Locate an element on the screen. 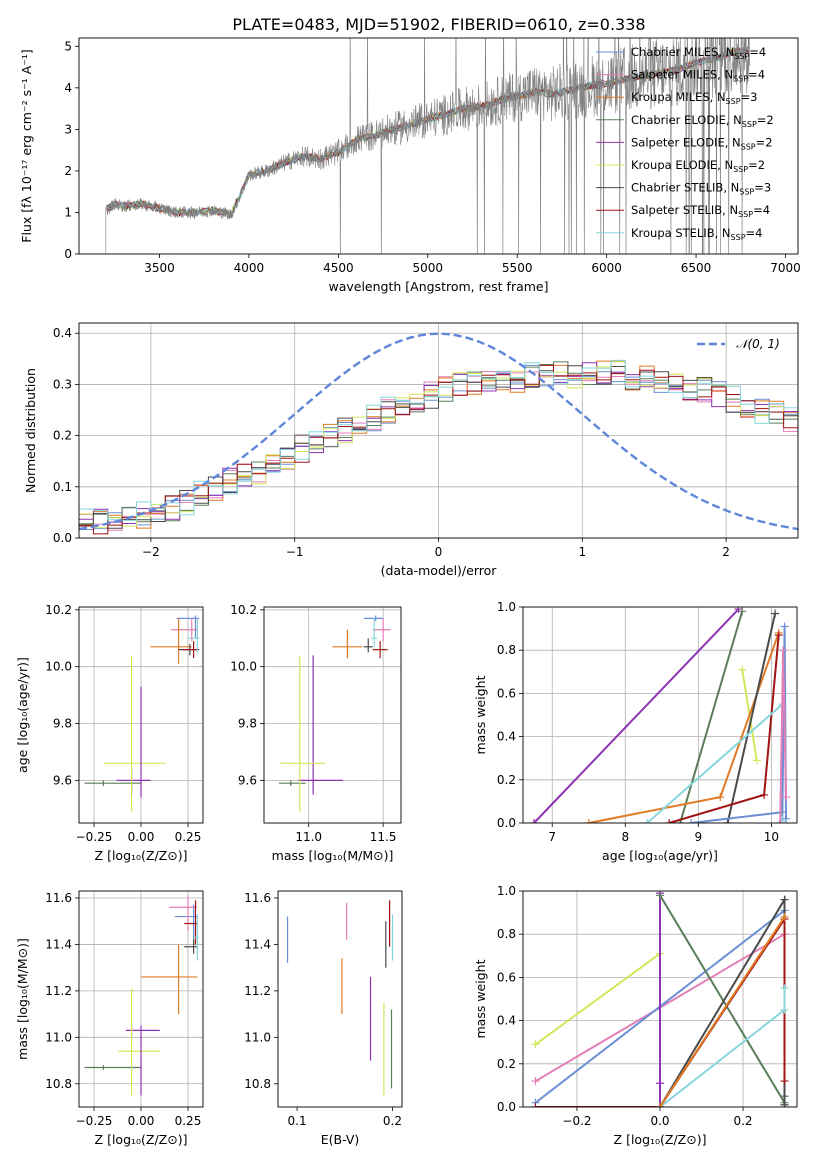  x-tick-label: 8 is located at coordinates (625, 837).